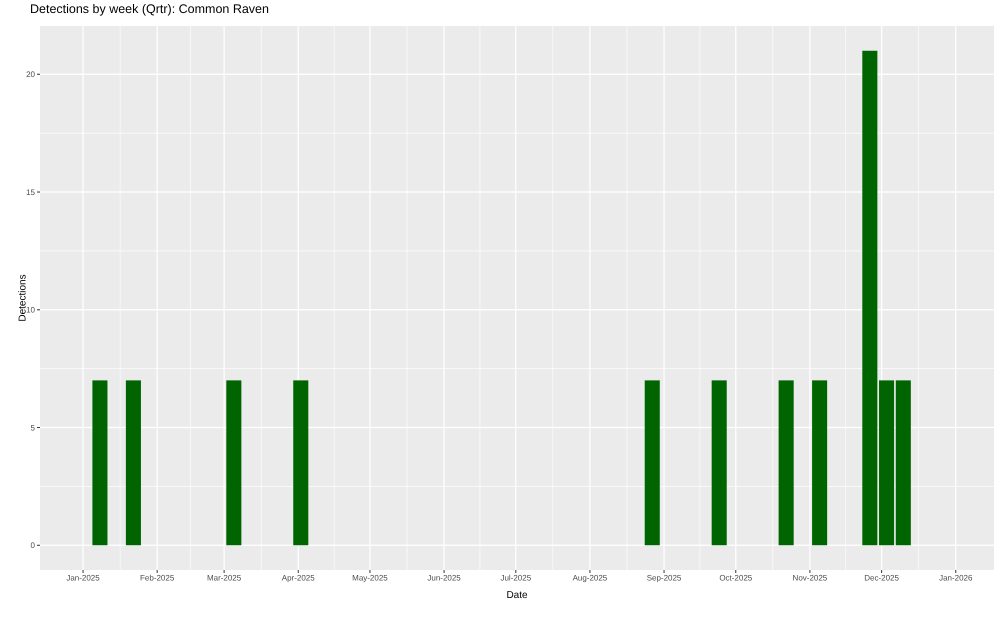  I want to click on y-tick-label: 15, so click(31, 192).